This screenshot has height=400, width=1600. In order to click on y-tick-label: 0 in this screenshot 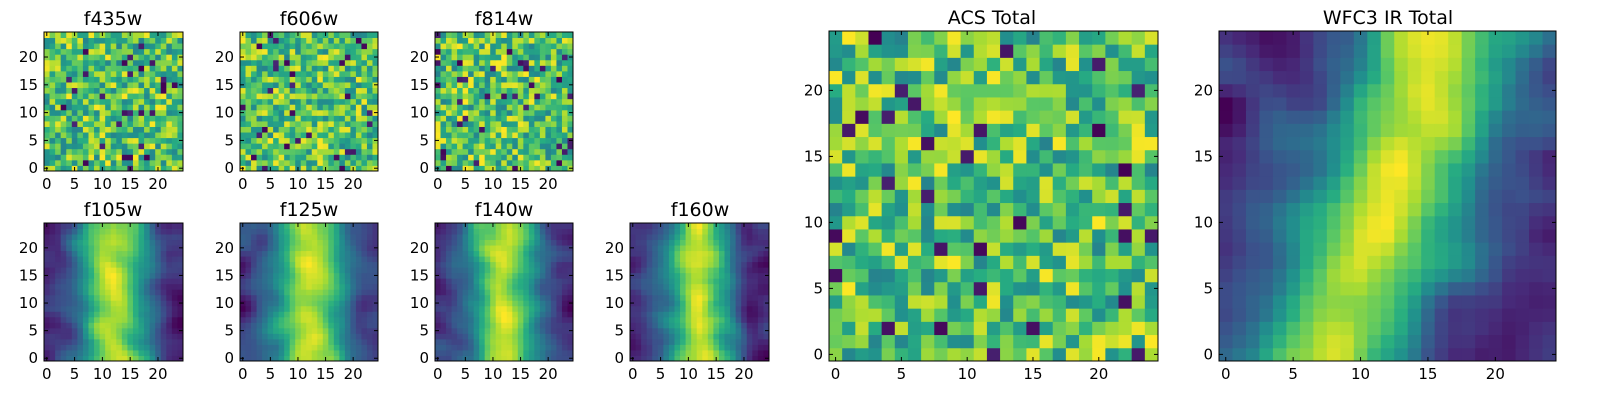, I will do `click(619, 358)`.